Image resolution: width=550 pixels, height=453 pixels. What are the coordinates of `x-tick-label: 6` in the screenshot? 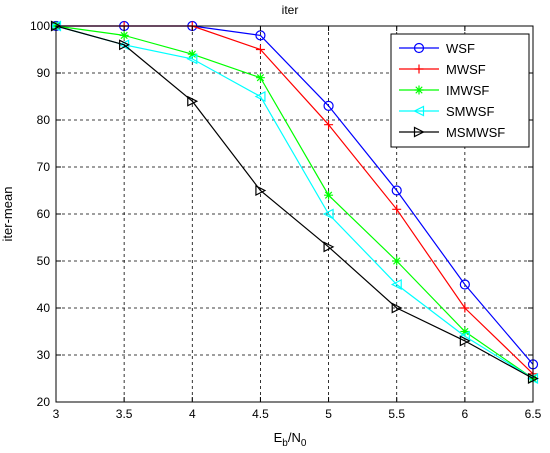 It's located at (465, 414).